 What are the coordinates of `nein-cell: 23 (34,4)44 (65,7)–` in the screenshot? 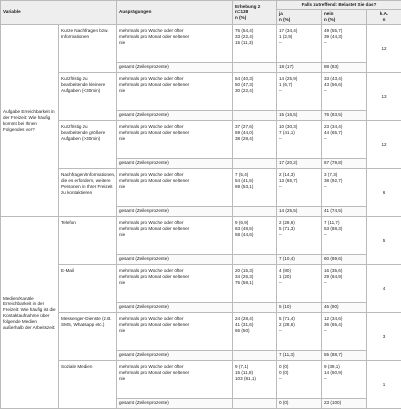 It's located at (344, 139).